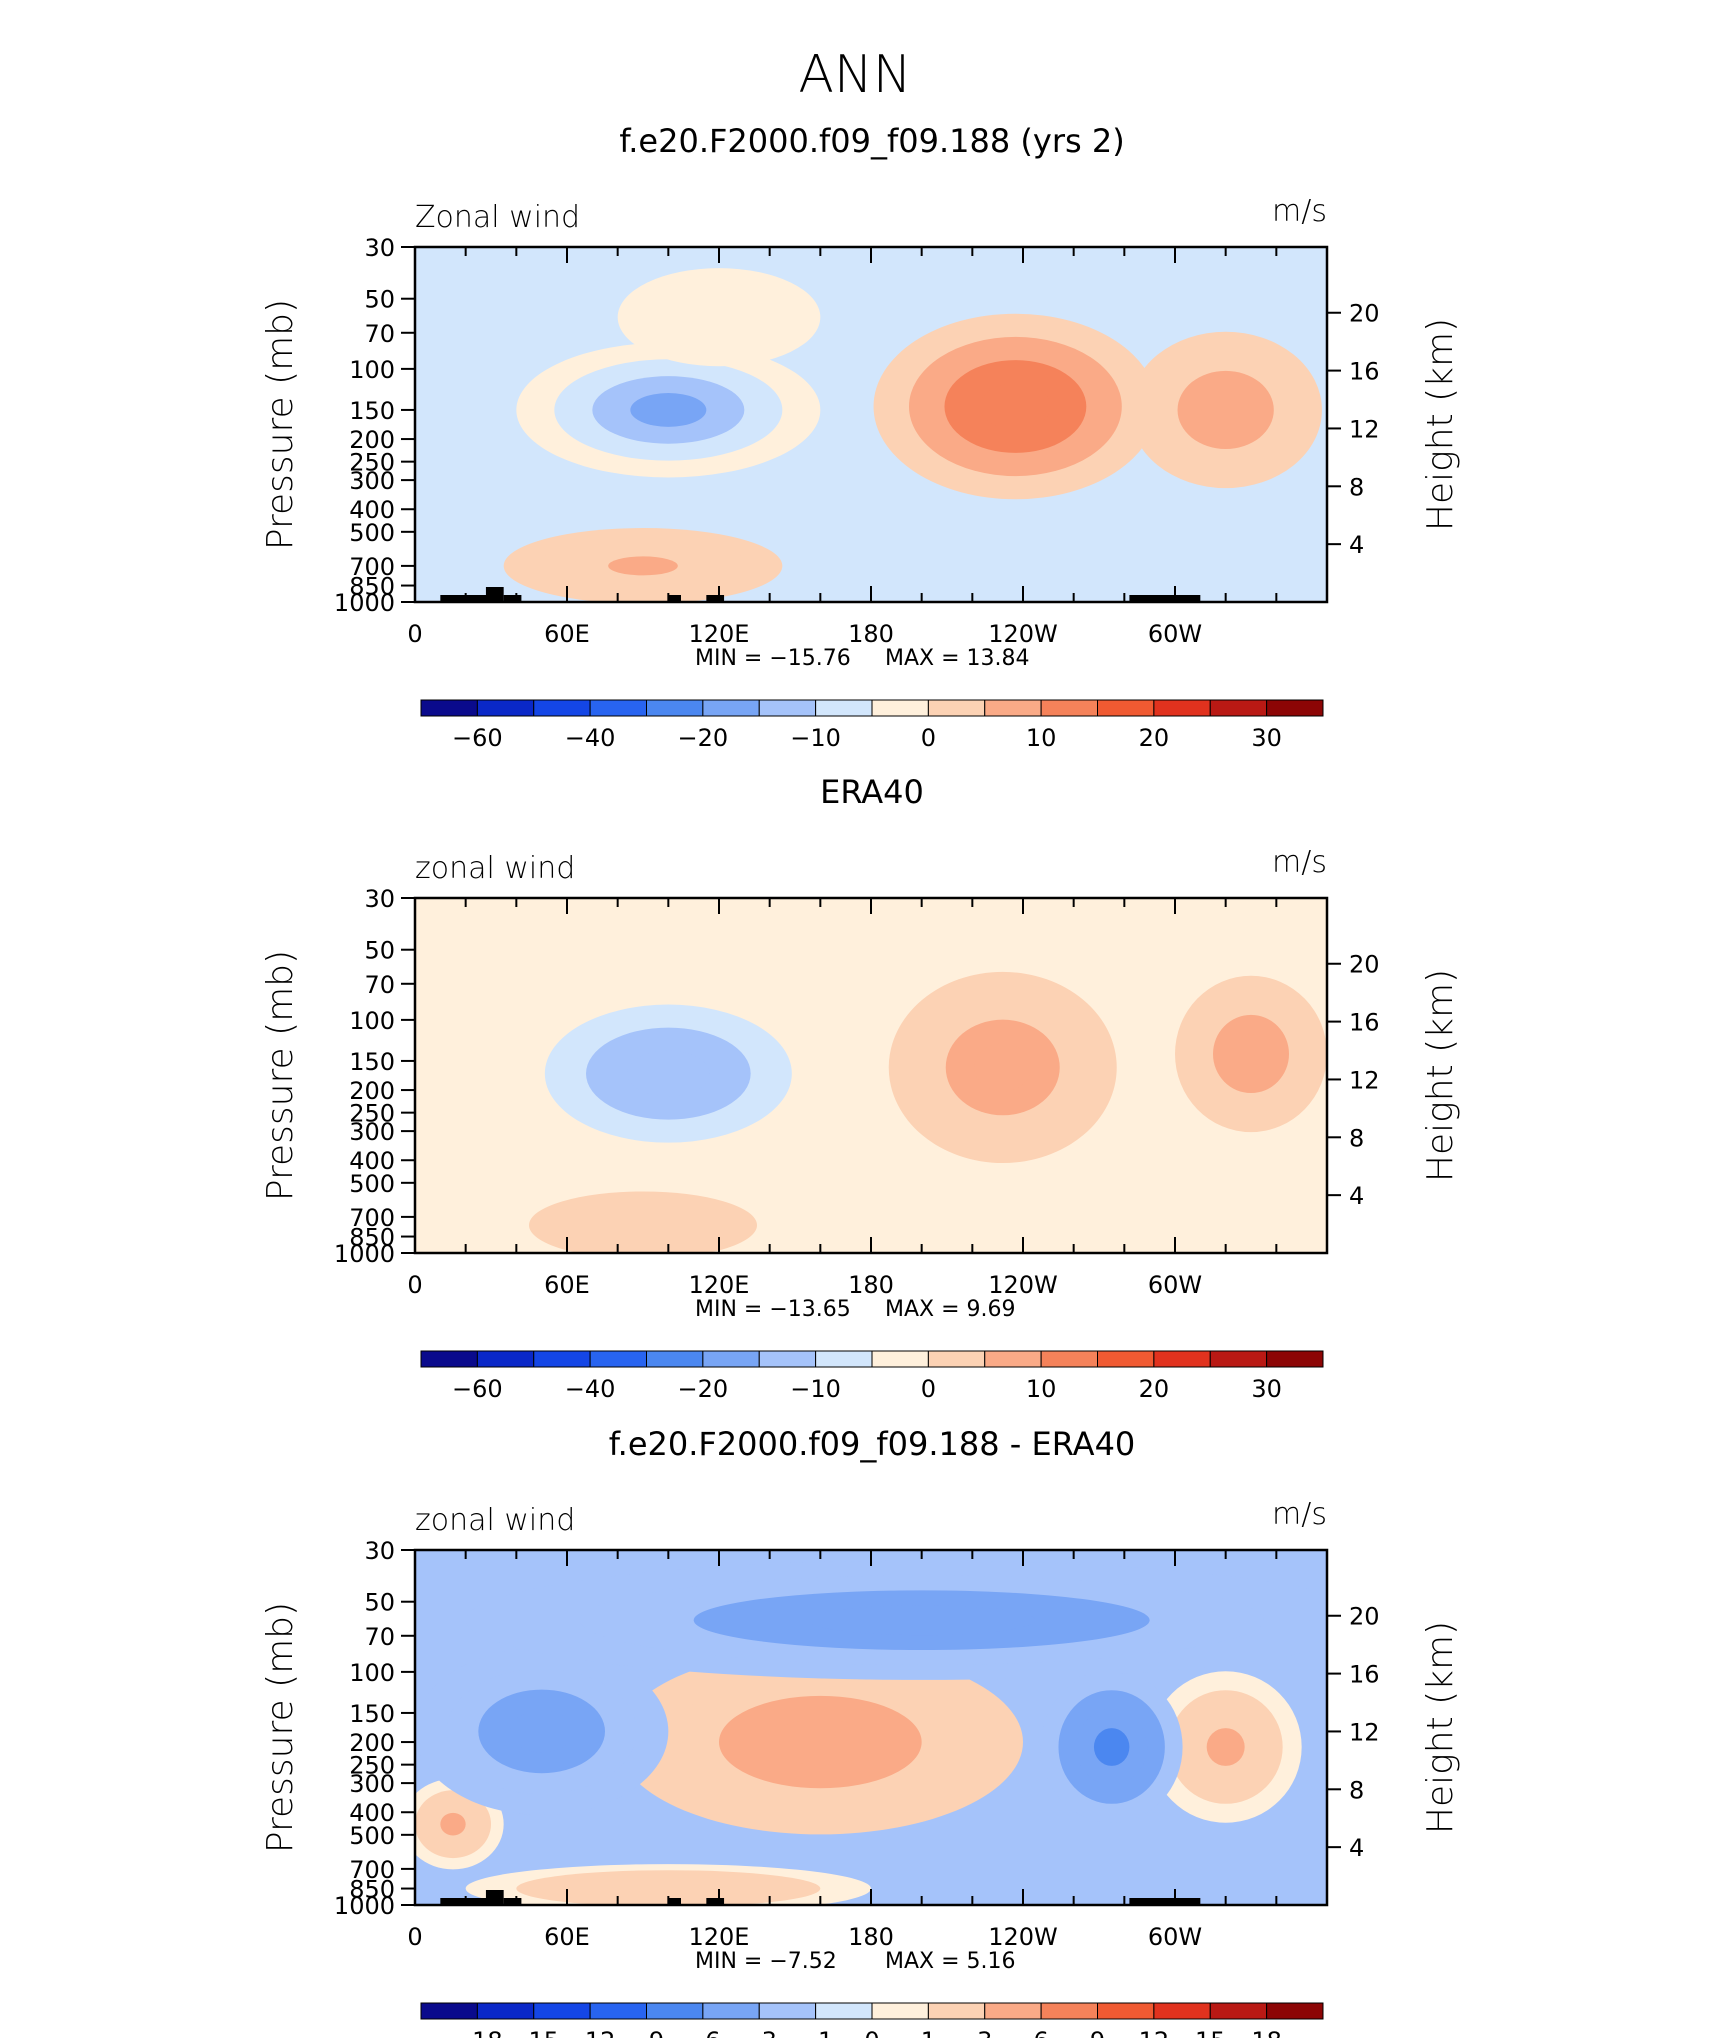  What do you see at coordinates (372, 1836) in the screenshot?
I see `pressure-tick-label: 500` at bounding box center [372, 1836].